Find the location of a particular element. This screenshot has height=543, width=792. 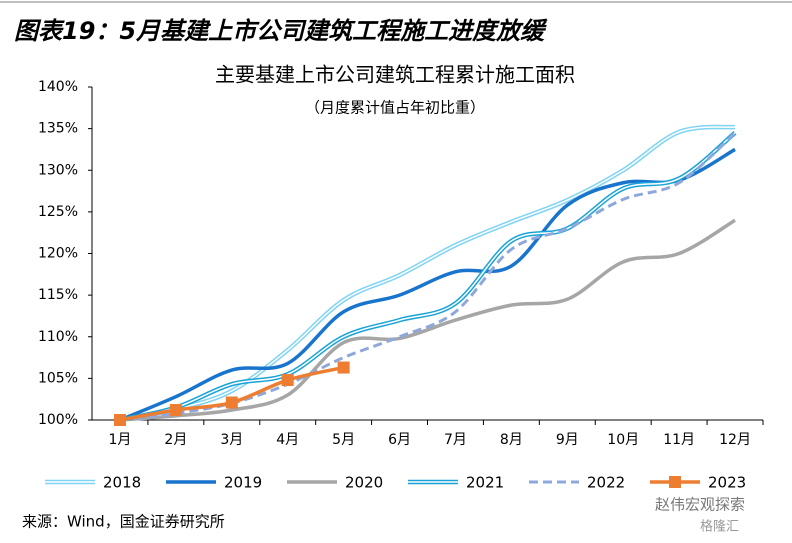

legend-label: 2022 is located at coordinates (606, 483).